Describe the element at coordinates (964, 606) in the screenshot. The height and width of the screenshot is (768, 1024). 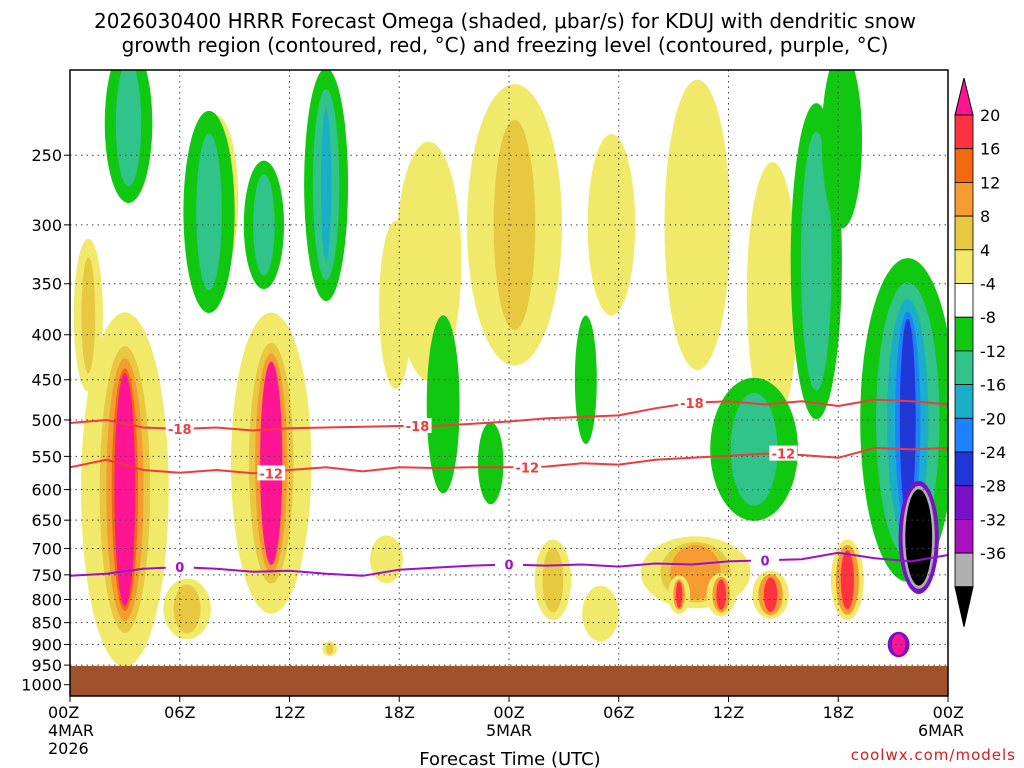
I see `colorbar-arrow-bottom` at that location.